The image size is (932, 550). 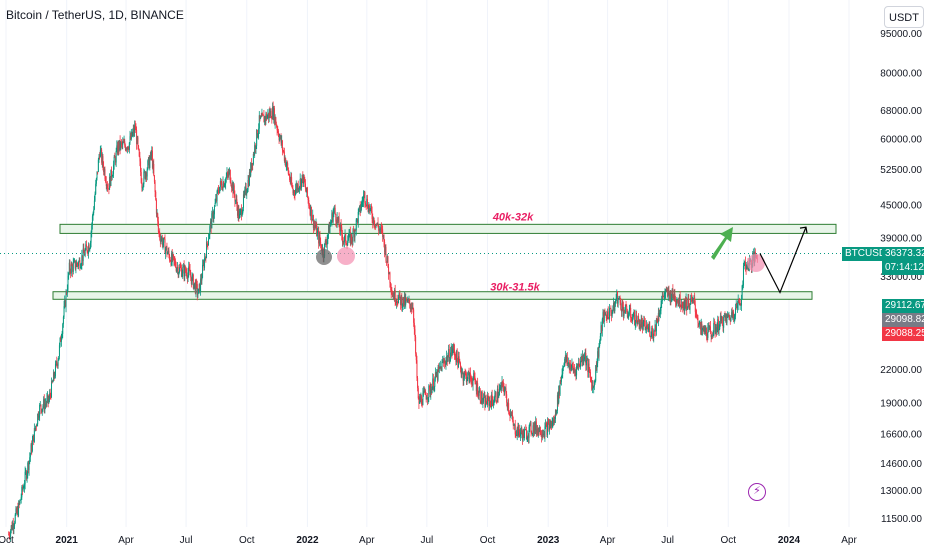 I want to click on lightning-icon: ⚡, so click(x=757, y=492).